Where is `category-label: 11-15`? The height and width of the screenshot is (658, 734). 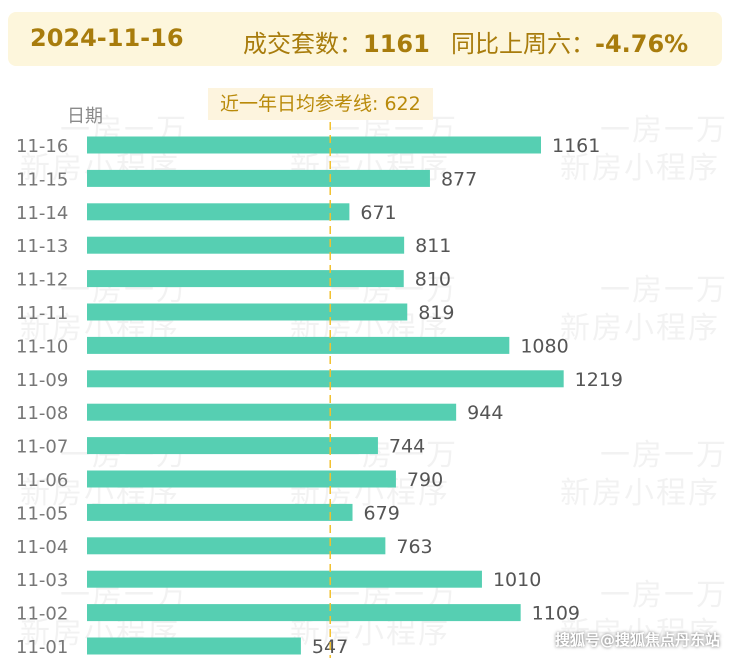 category-label: 11-15 is located at coordinates (42, 179).